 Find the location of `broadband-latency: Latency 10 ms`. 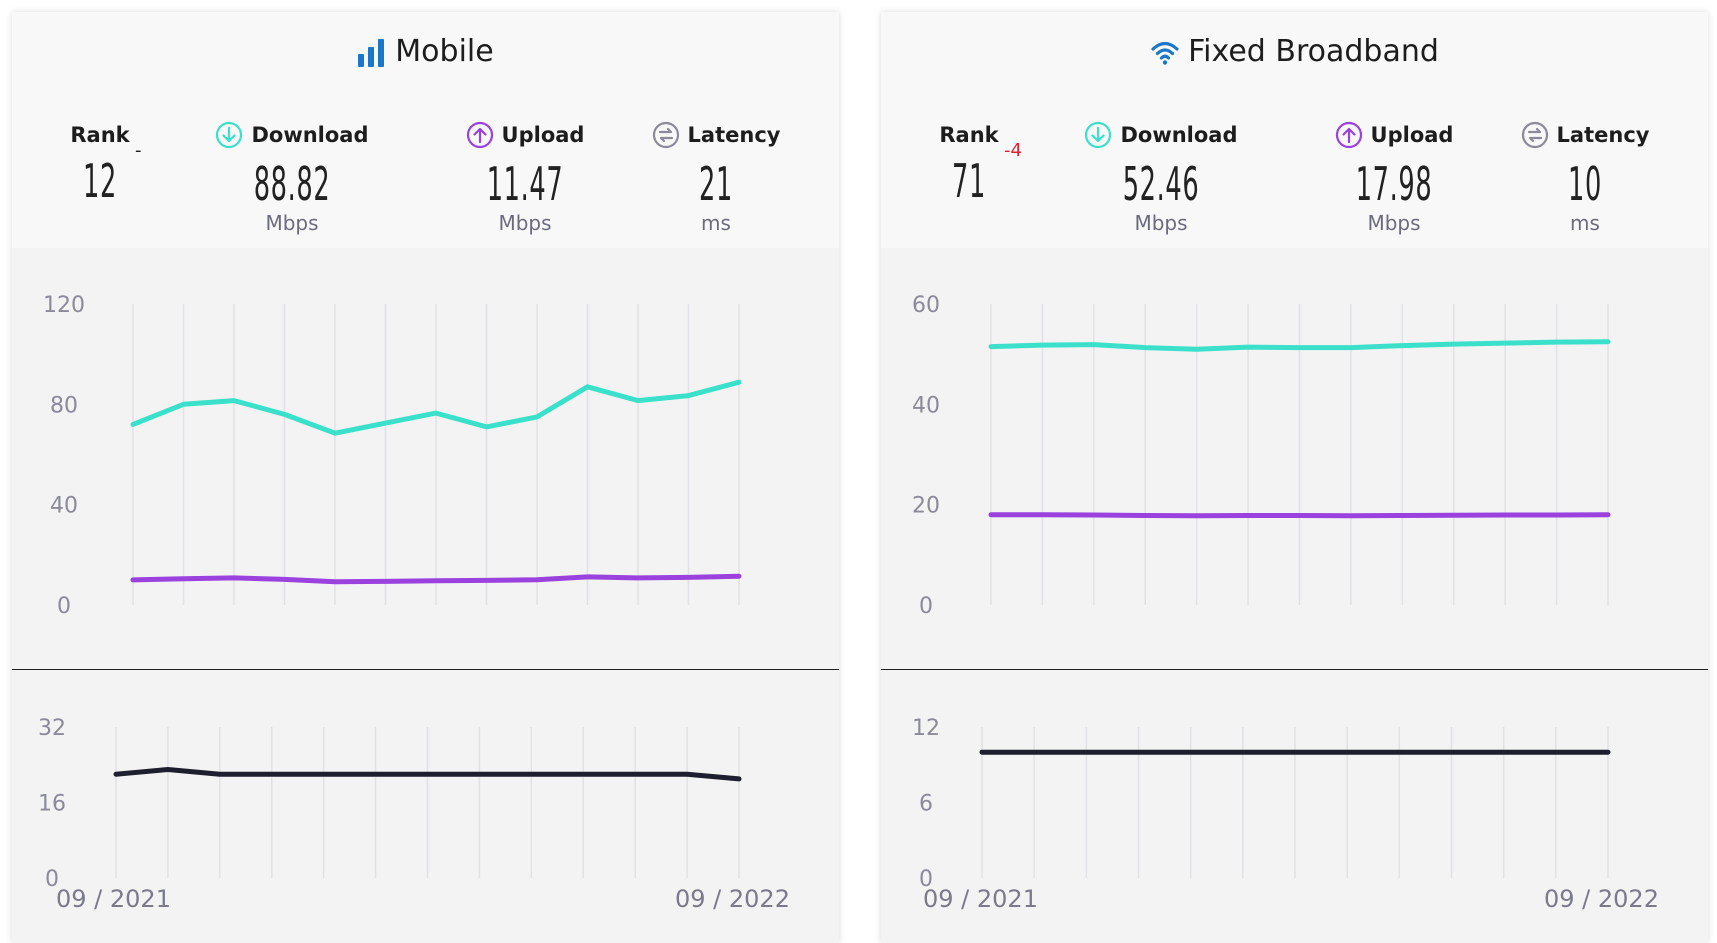

broadband-latency: Latency 10 ms is located at coordinates (1585, 177).